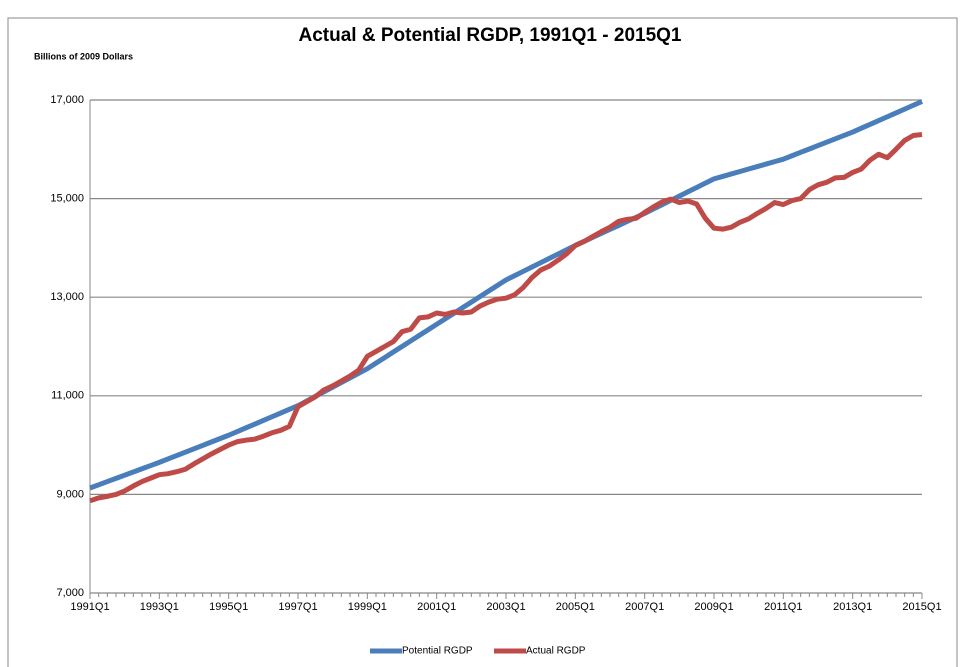 The width and height of the screenshot is (965, 667). I want to click on y-tick-label: 7,000, so click(70, 593).